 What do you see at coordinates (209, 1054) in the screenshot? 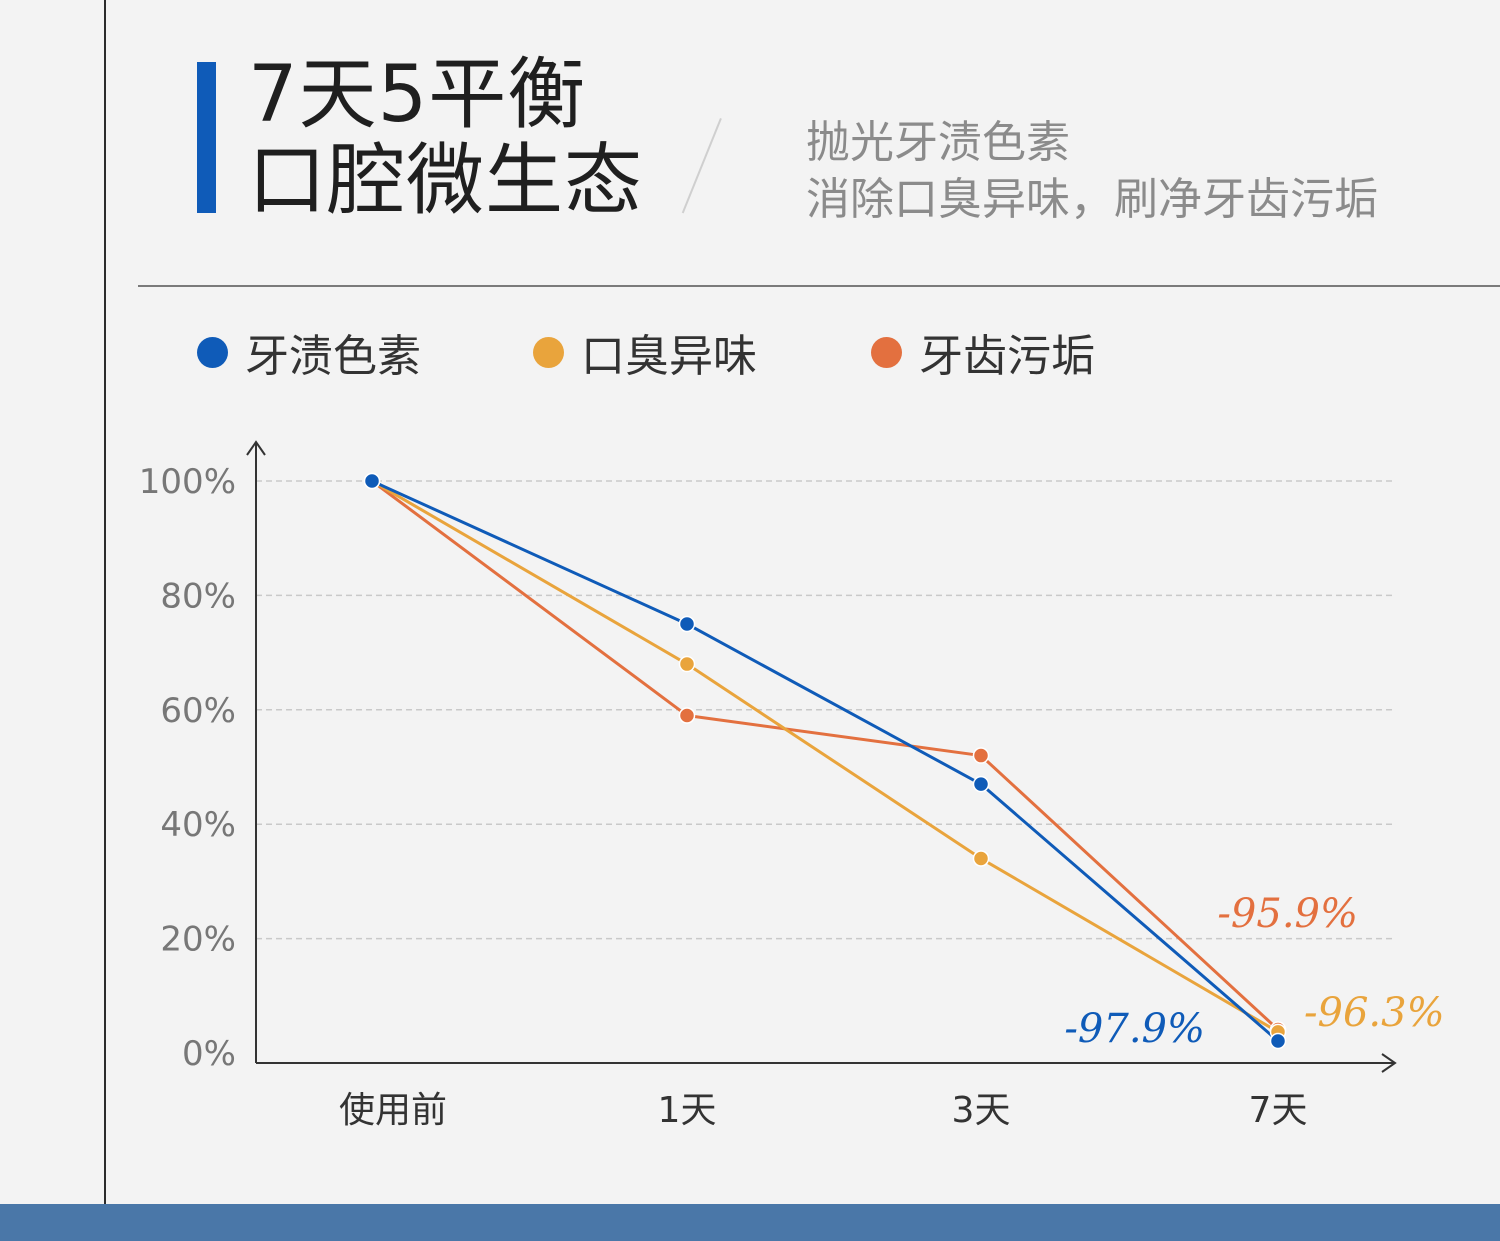
I see `y-tick-label: 0%` at bounding box center [209, 1054].